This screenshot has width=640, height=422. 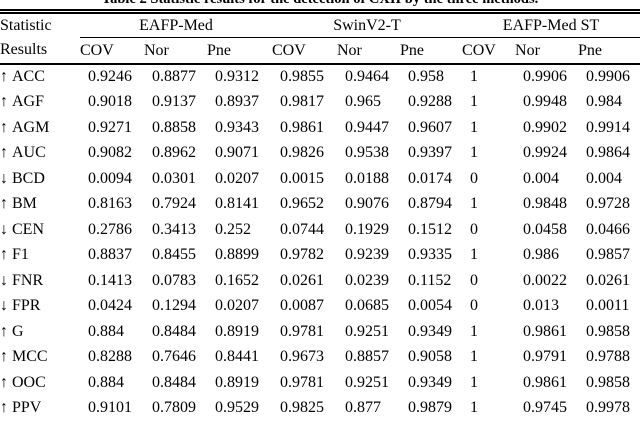 I want to click on value-cell: 0.0261, so click(x=302, y=280).